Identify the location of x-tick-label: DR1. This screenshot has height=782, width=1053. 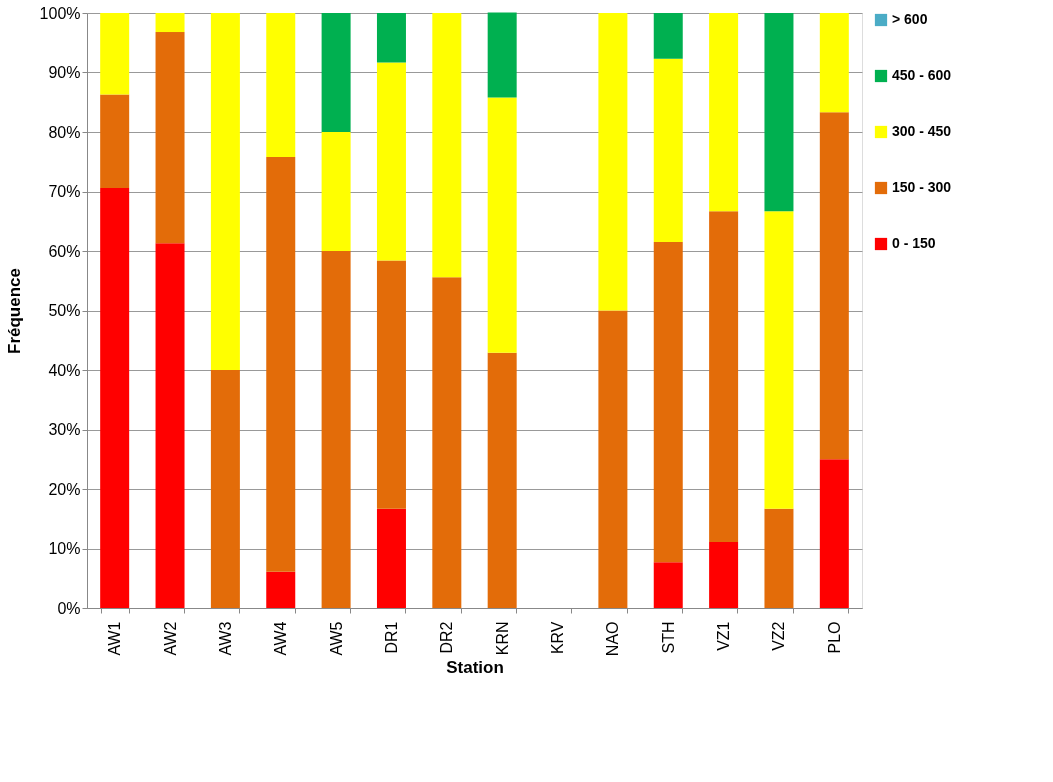
(391, 637).